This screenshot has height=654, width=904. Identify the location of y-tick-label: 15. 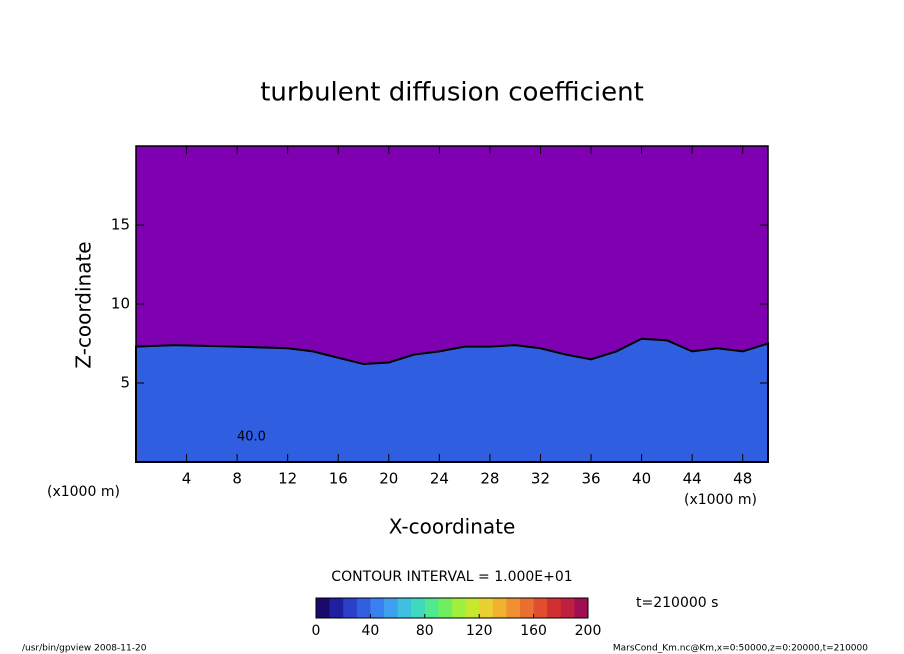
(120, 225).